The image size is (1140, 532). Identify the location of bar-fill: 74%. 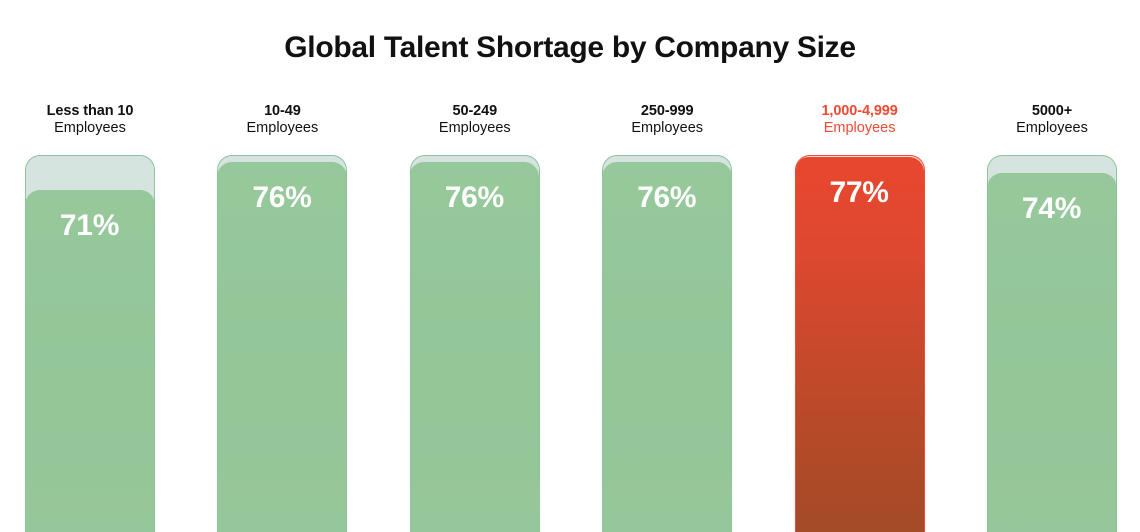
(1052, 352).